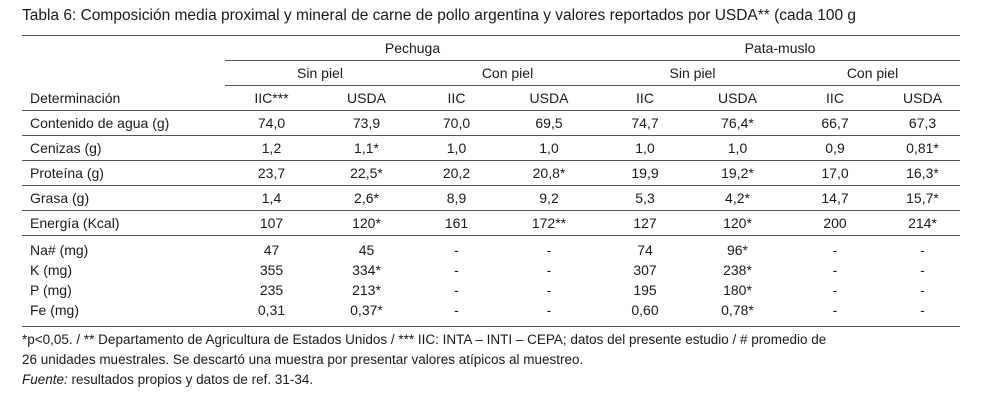 The width and height of the screenshot is (996, 406). I want to click on table-cell: 19,2*, so click(737, 173).